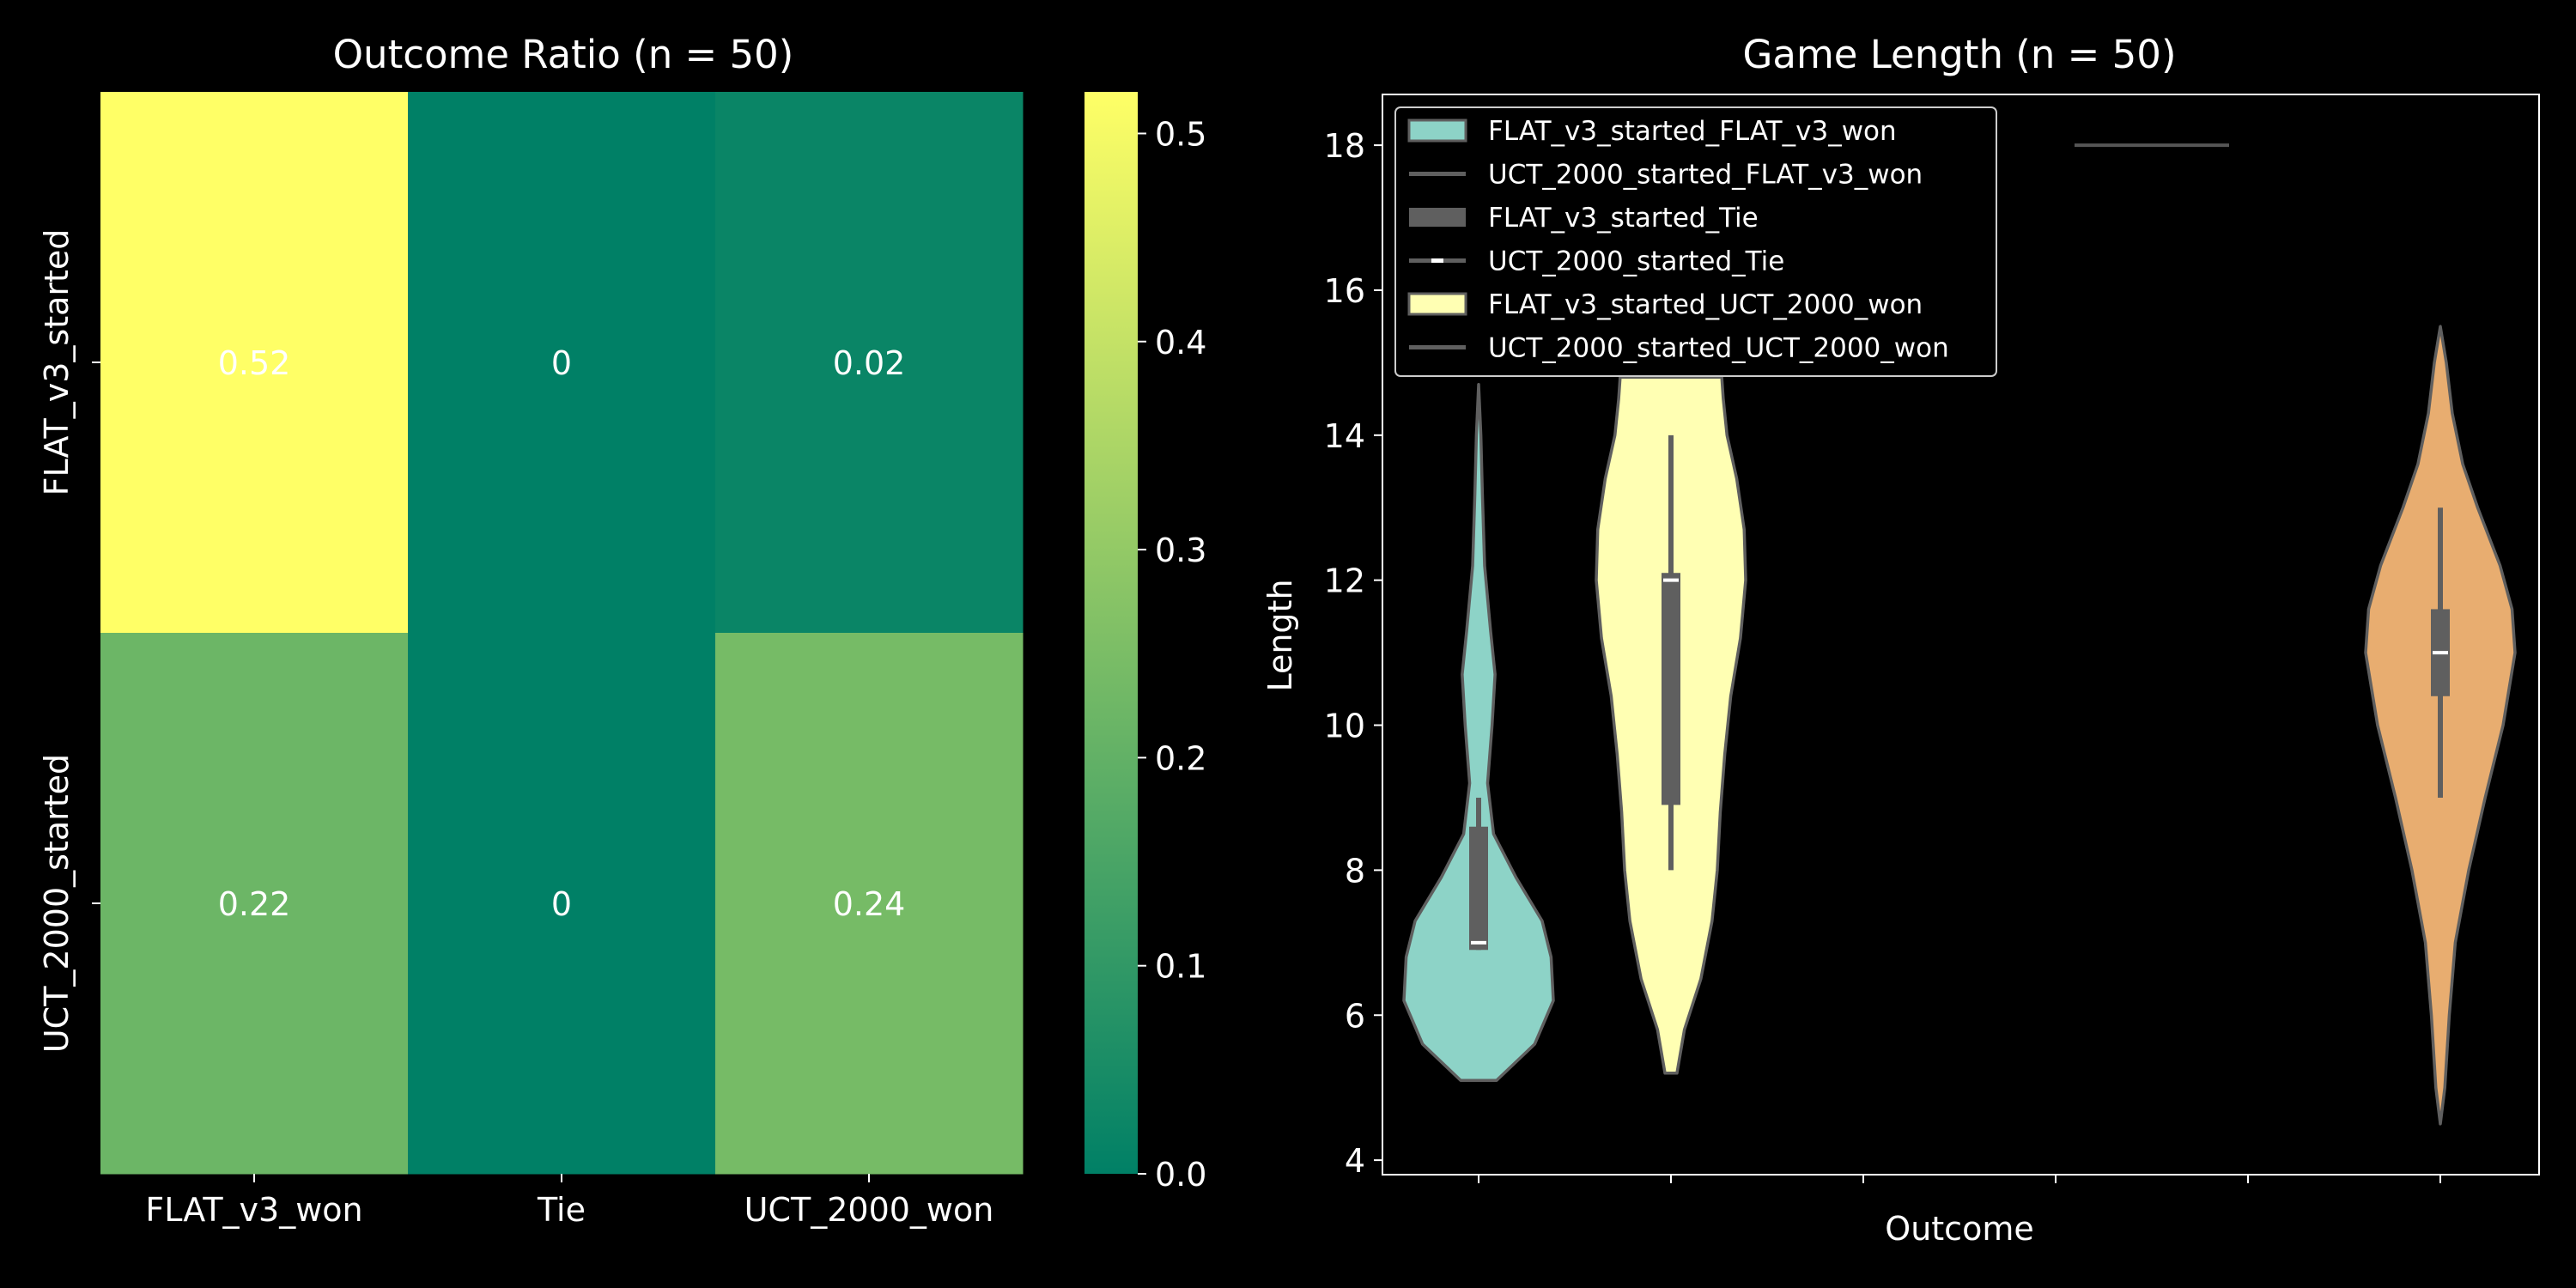 Image resolution: width=2576 pixels, height=1288 pixels. I want to click on colorbar-fill, so click(1111, 633).